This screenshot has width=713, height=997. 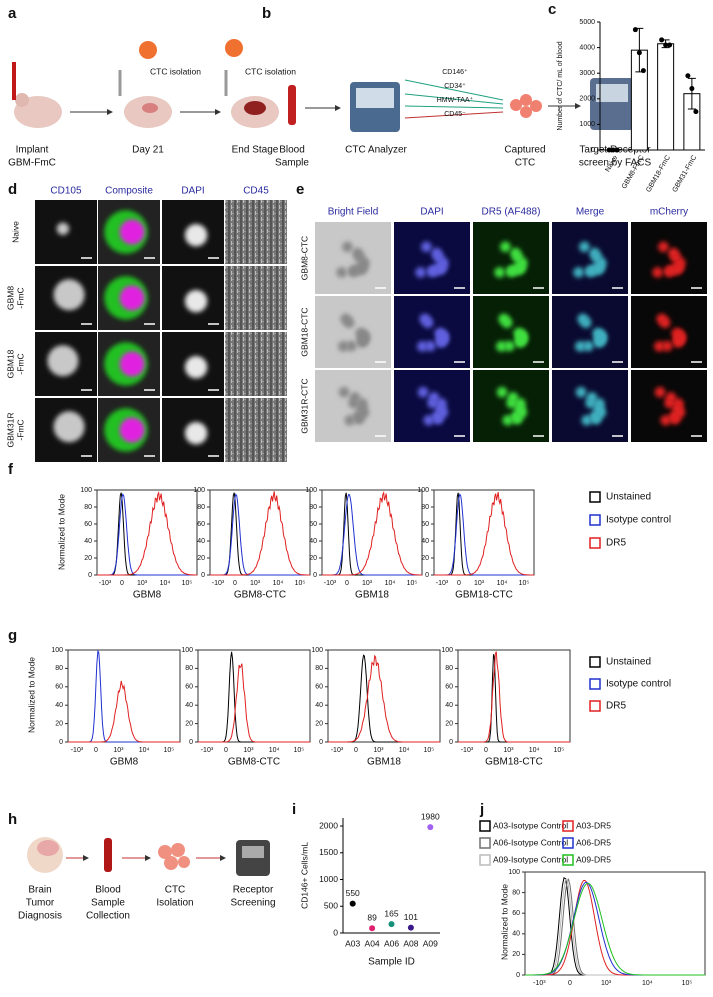 What do you see at coordinates (304, 405) in the screenshot?
I see `label: GBM31R-CTC` at bounding box center [304, 405].